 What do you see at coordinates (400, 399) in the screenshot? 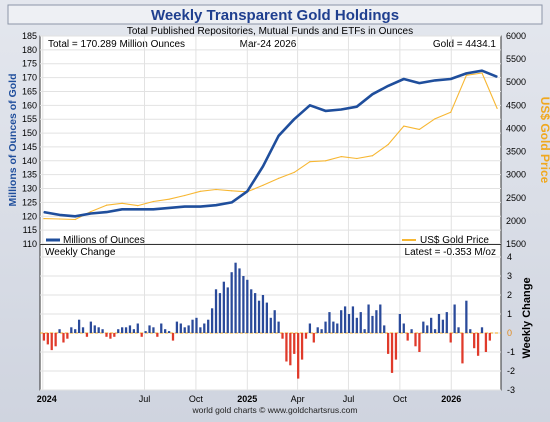
I see `x-tick-label: Oct` at bounding box center [400, 399].